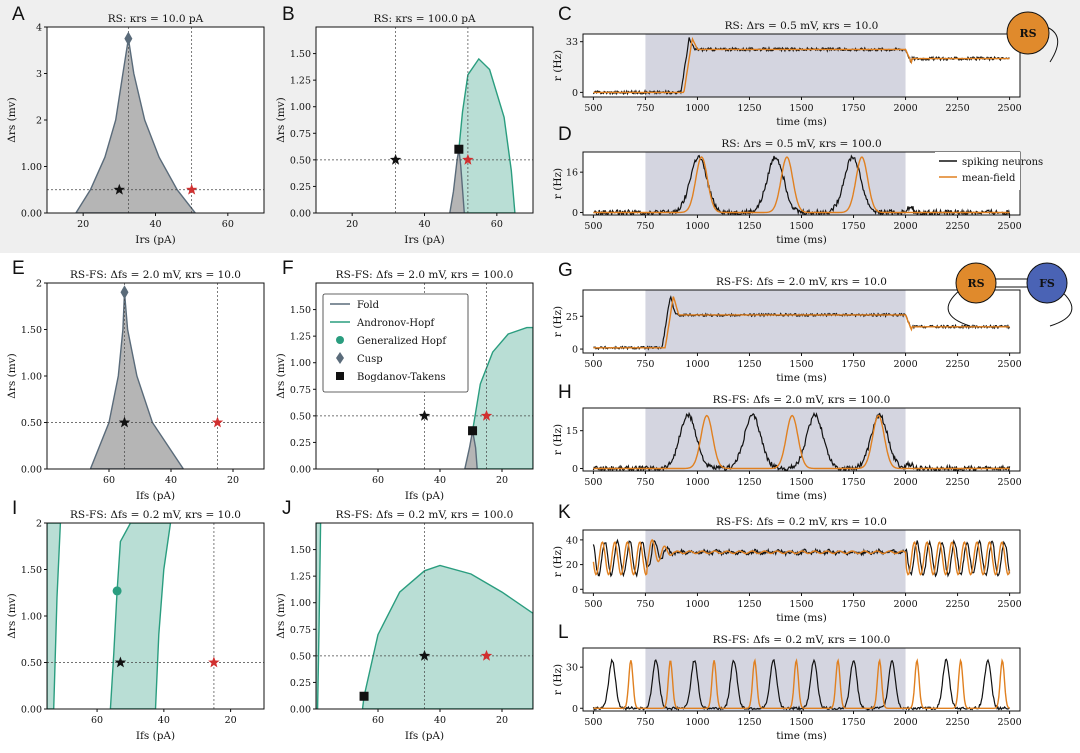 The height and width of the screenshot is (753, 1080). What do you see at coordinates (364, 696) in the screenshot?
I see `bogdanov-takens-marker` at bounding box center [364, 696].